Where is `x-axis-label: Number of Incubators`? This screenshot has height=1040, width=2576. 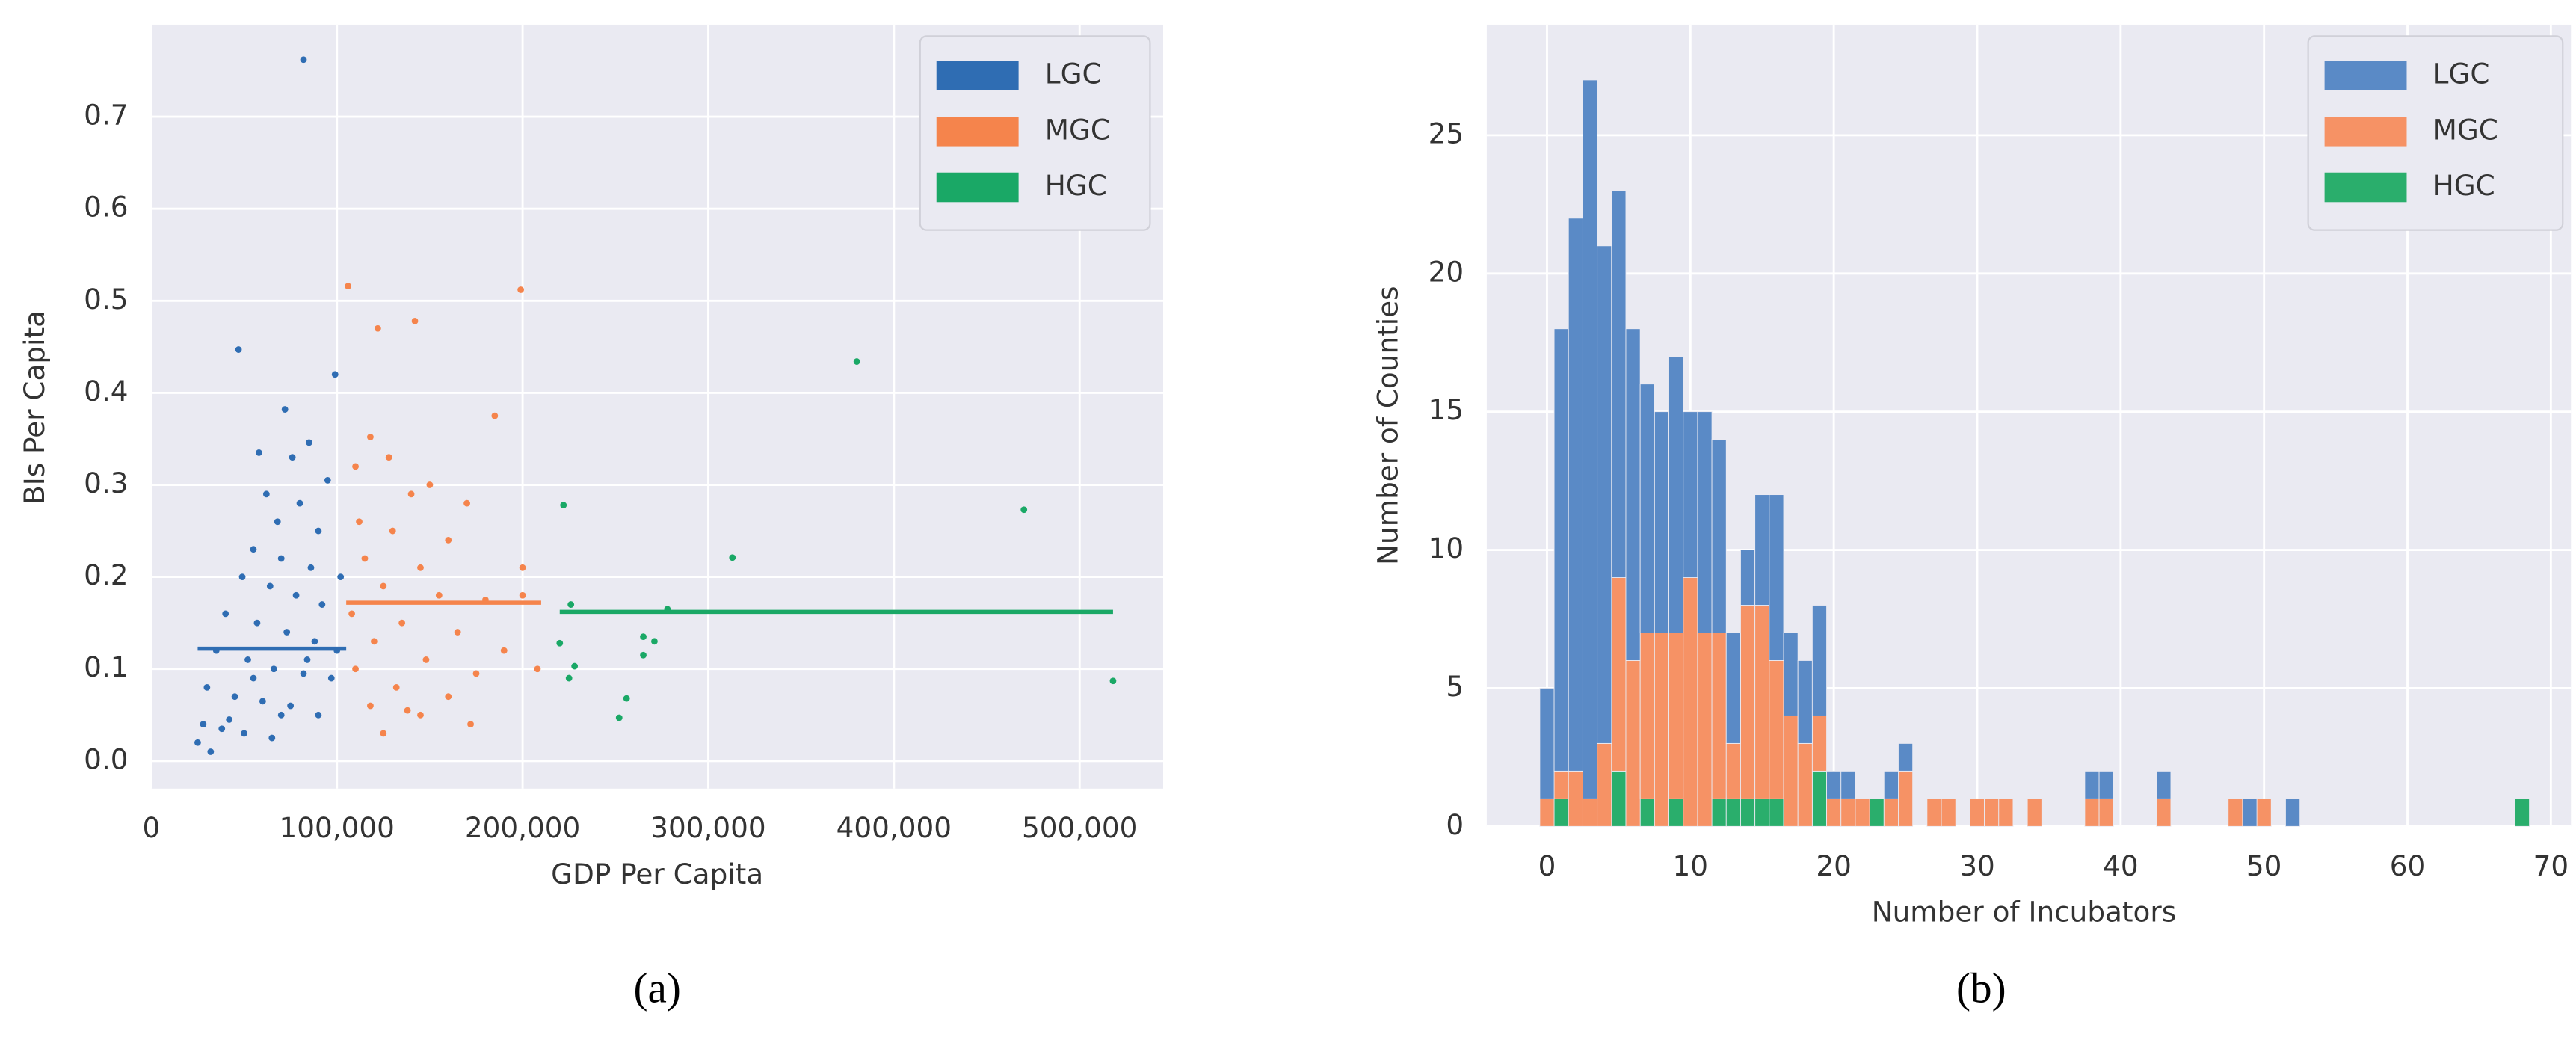
x-axis-label: Number of Incubators is located at coordinates (2024, 911).